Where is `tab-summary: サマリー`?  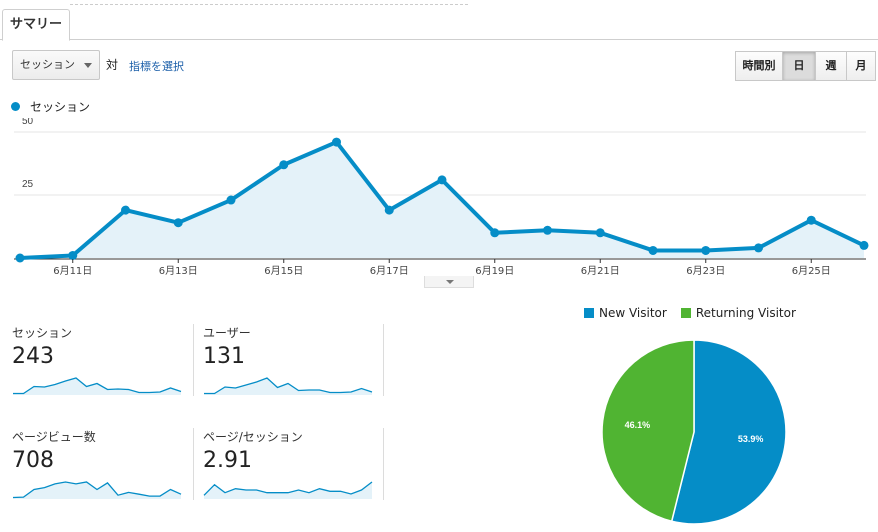 tab-summary: サマリー is located at coordinates (36, 25).